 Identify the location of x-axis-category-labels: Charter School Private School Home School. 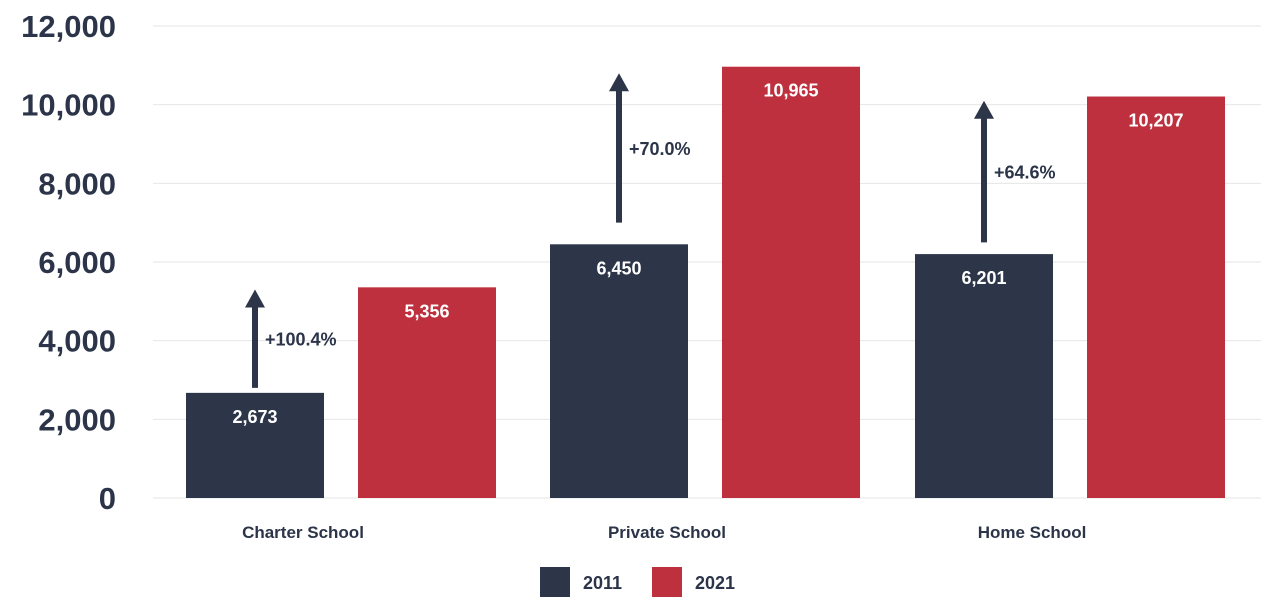
(664, 532).